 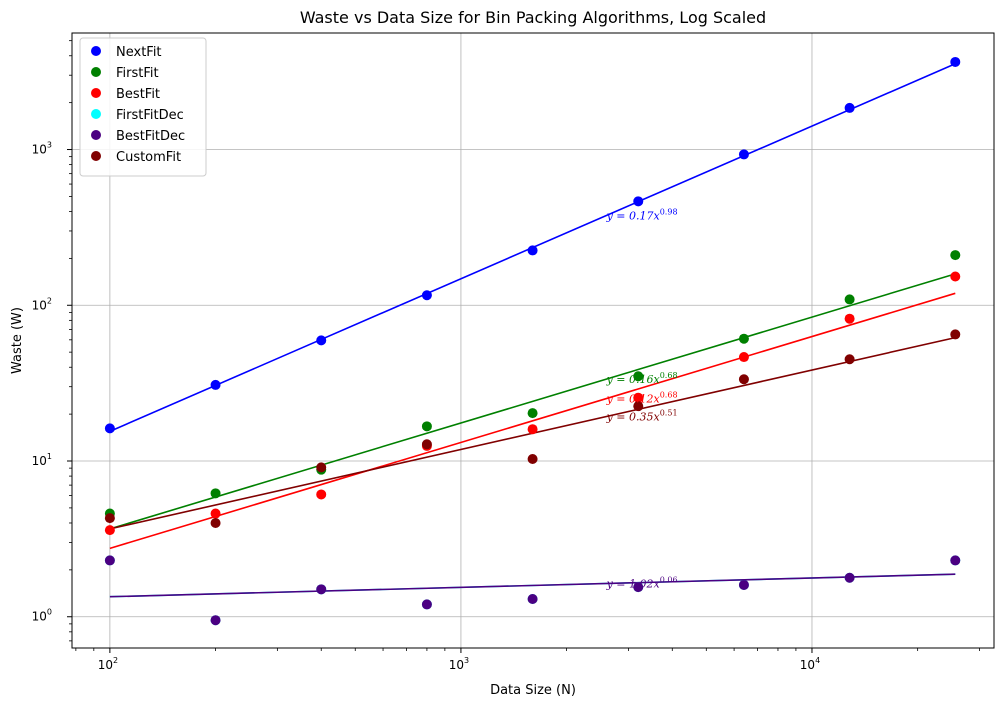 What do you see at coordinates (137, 73) in the screenshot?
I see `legend-label-firstfit: FirstFit` at bounding box center [137, 73].